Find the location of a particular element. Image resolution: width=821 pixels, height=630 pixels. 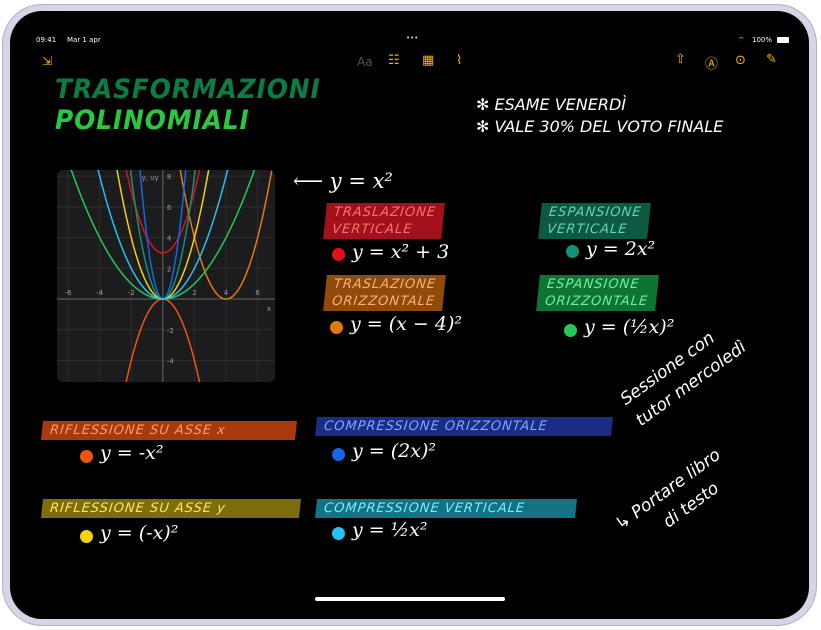

text-format-icon: Aa is located at coordinates (365, 62).